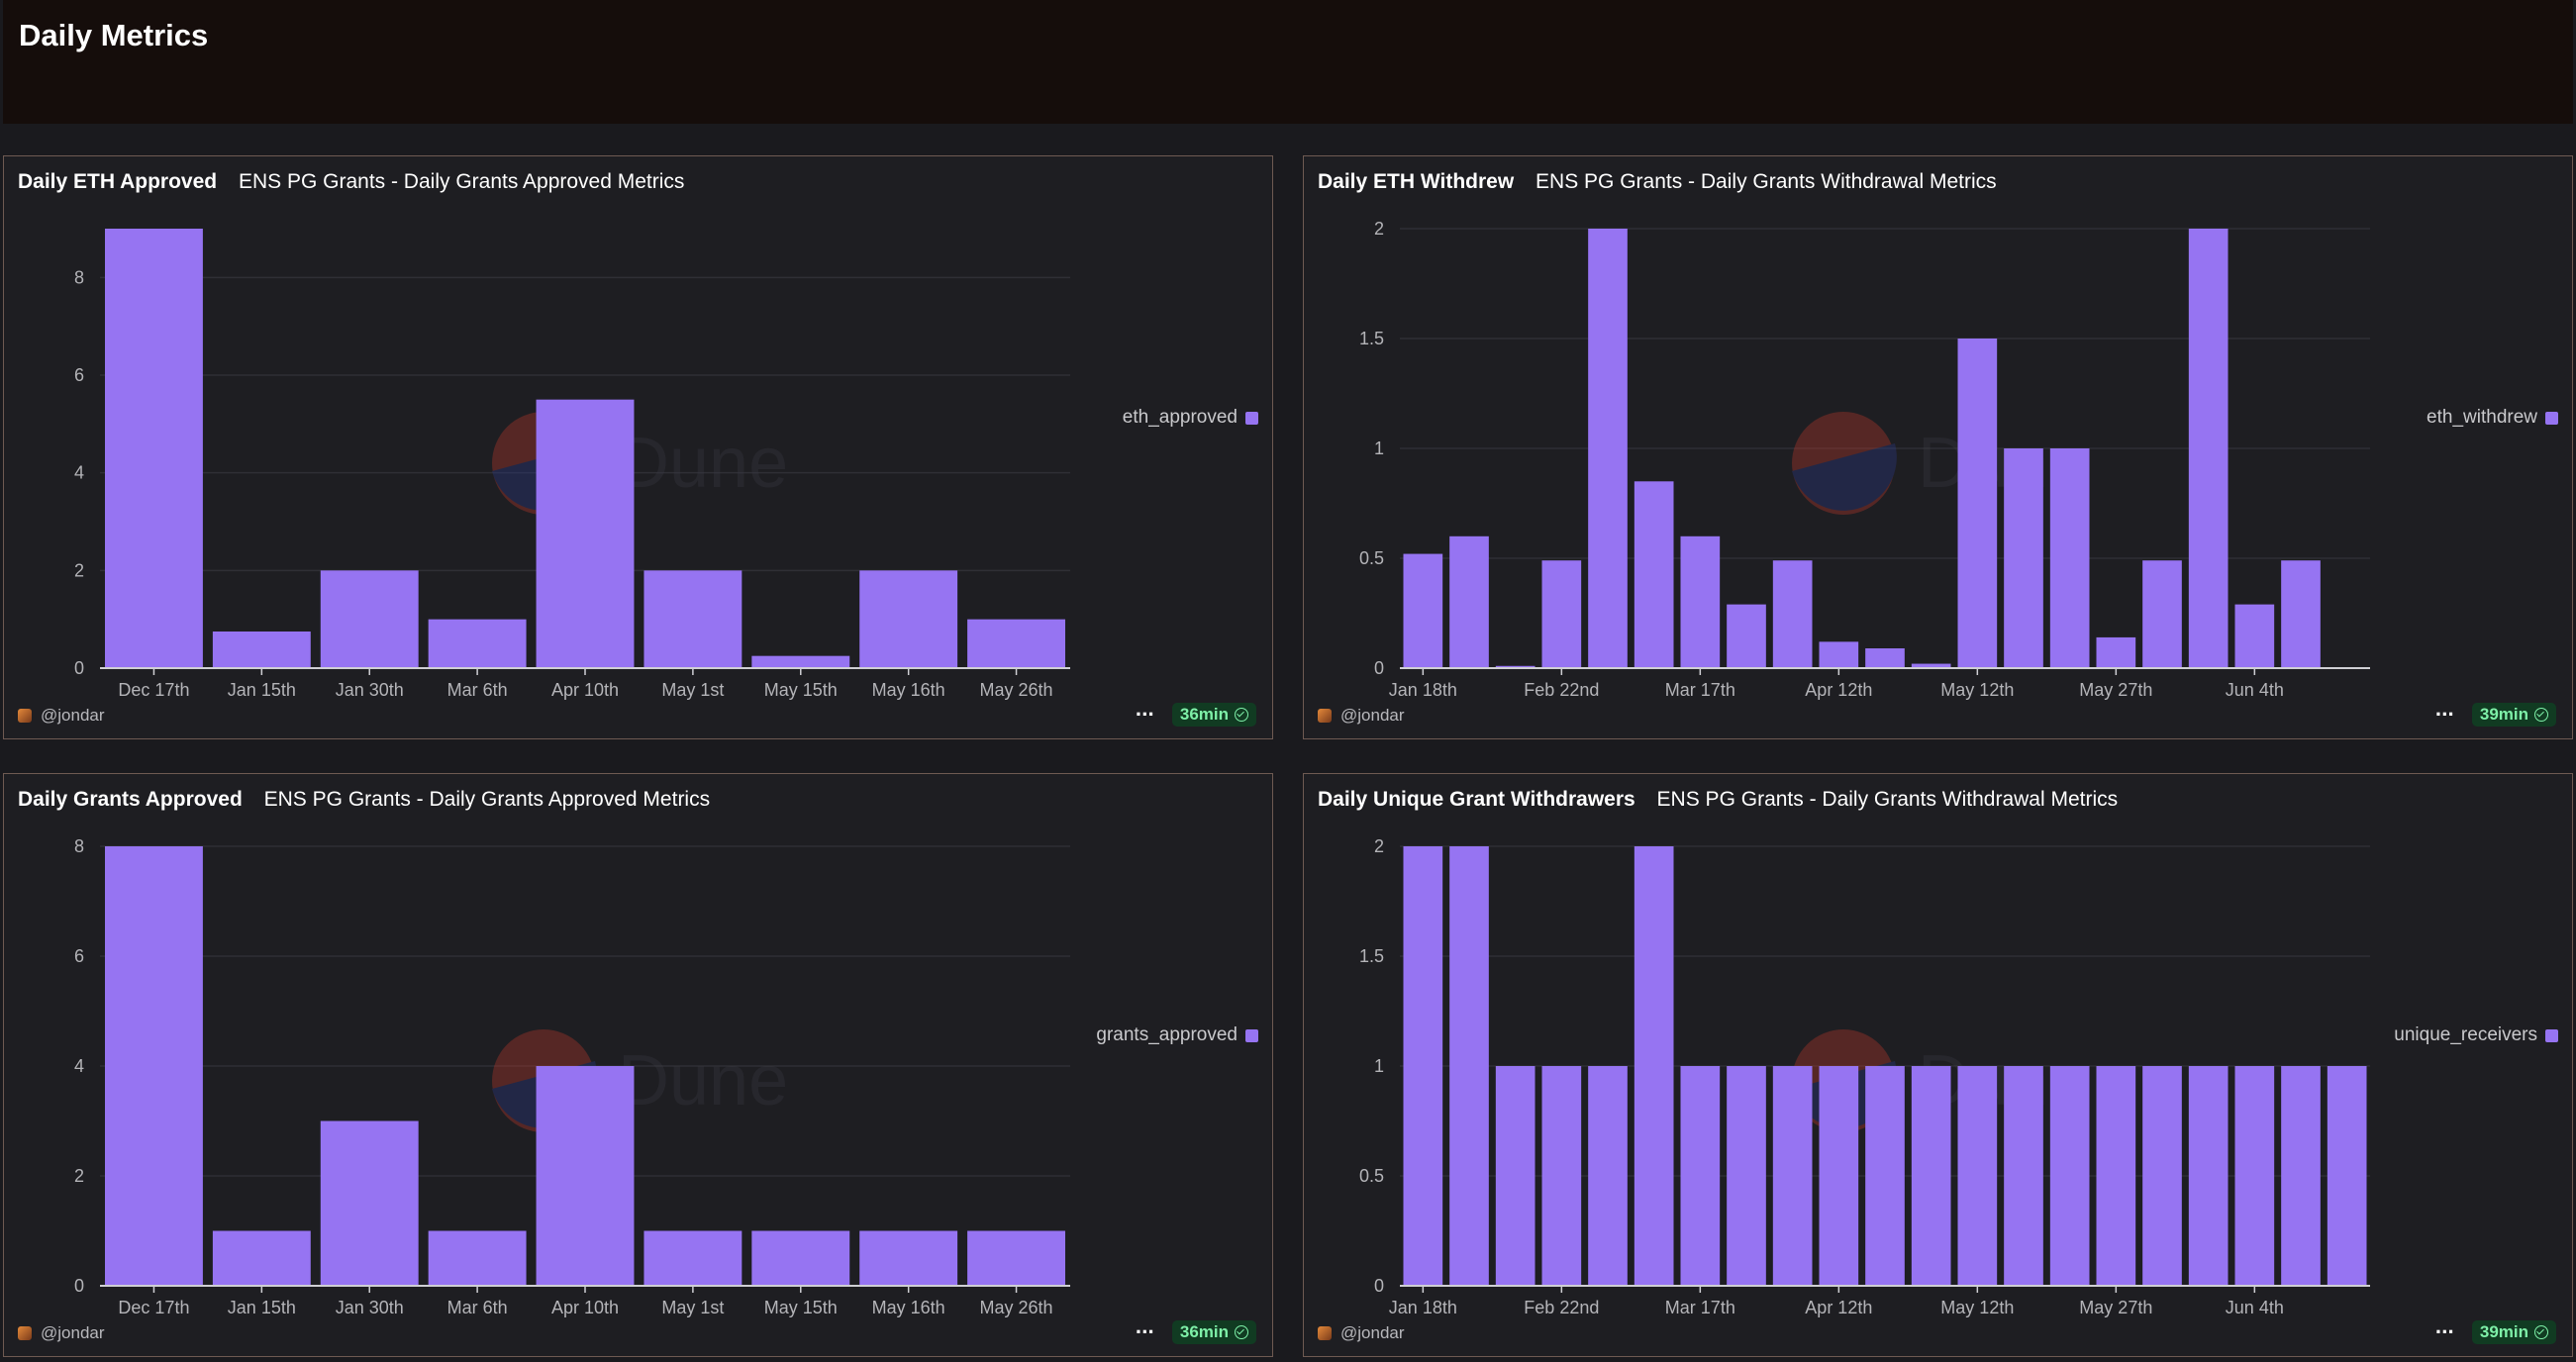 The height and width of the screenshot is (1362, 2576). I want to click on x-tick-label: Jan 30th, so click(370, 1307).